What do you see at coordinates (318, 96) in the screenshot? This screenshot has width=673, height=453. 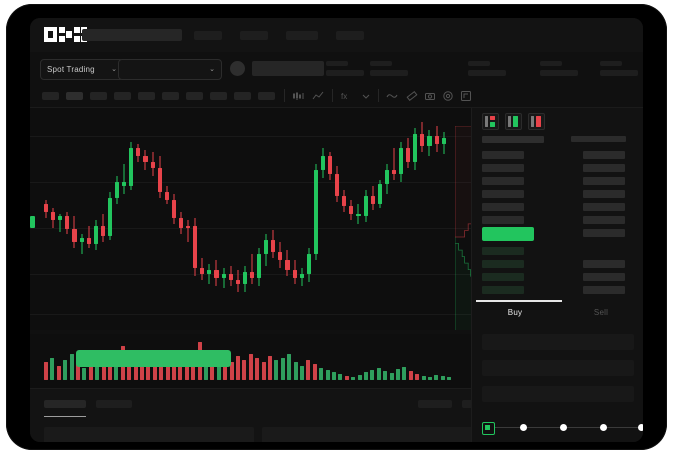 I see `line-chart-icon` at bounding box center [318, 96].